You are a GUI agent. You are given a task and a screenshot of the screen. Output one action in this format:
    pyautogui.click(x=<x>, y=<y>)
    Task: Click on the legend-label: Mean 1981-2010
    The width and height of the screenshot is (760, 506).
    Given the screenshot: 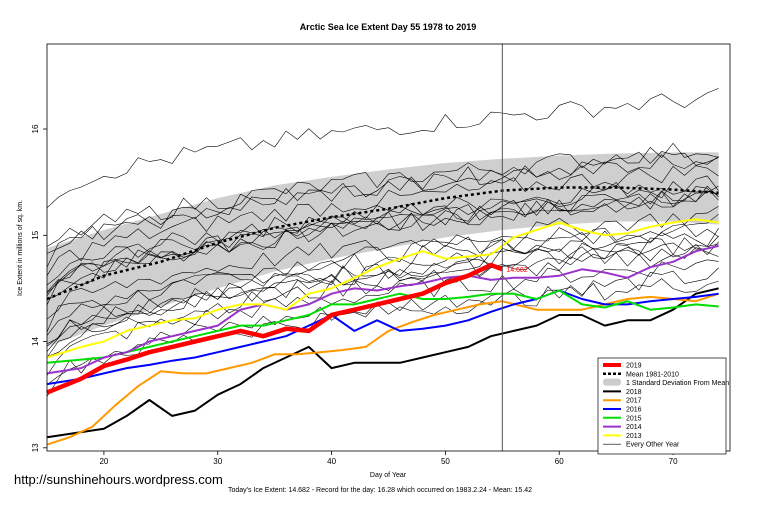 What is the action you would take?
    pyautogui.click(x=652, y=374)
    